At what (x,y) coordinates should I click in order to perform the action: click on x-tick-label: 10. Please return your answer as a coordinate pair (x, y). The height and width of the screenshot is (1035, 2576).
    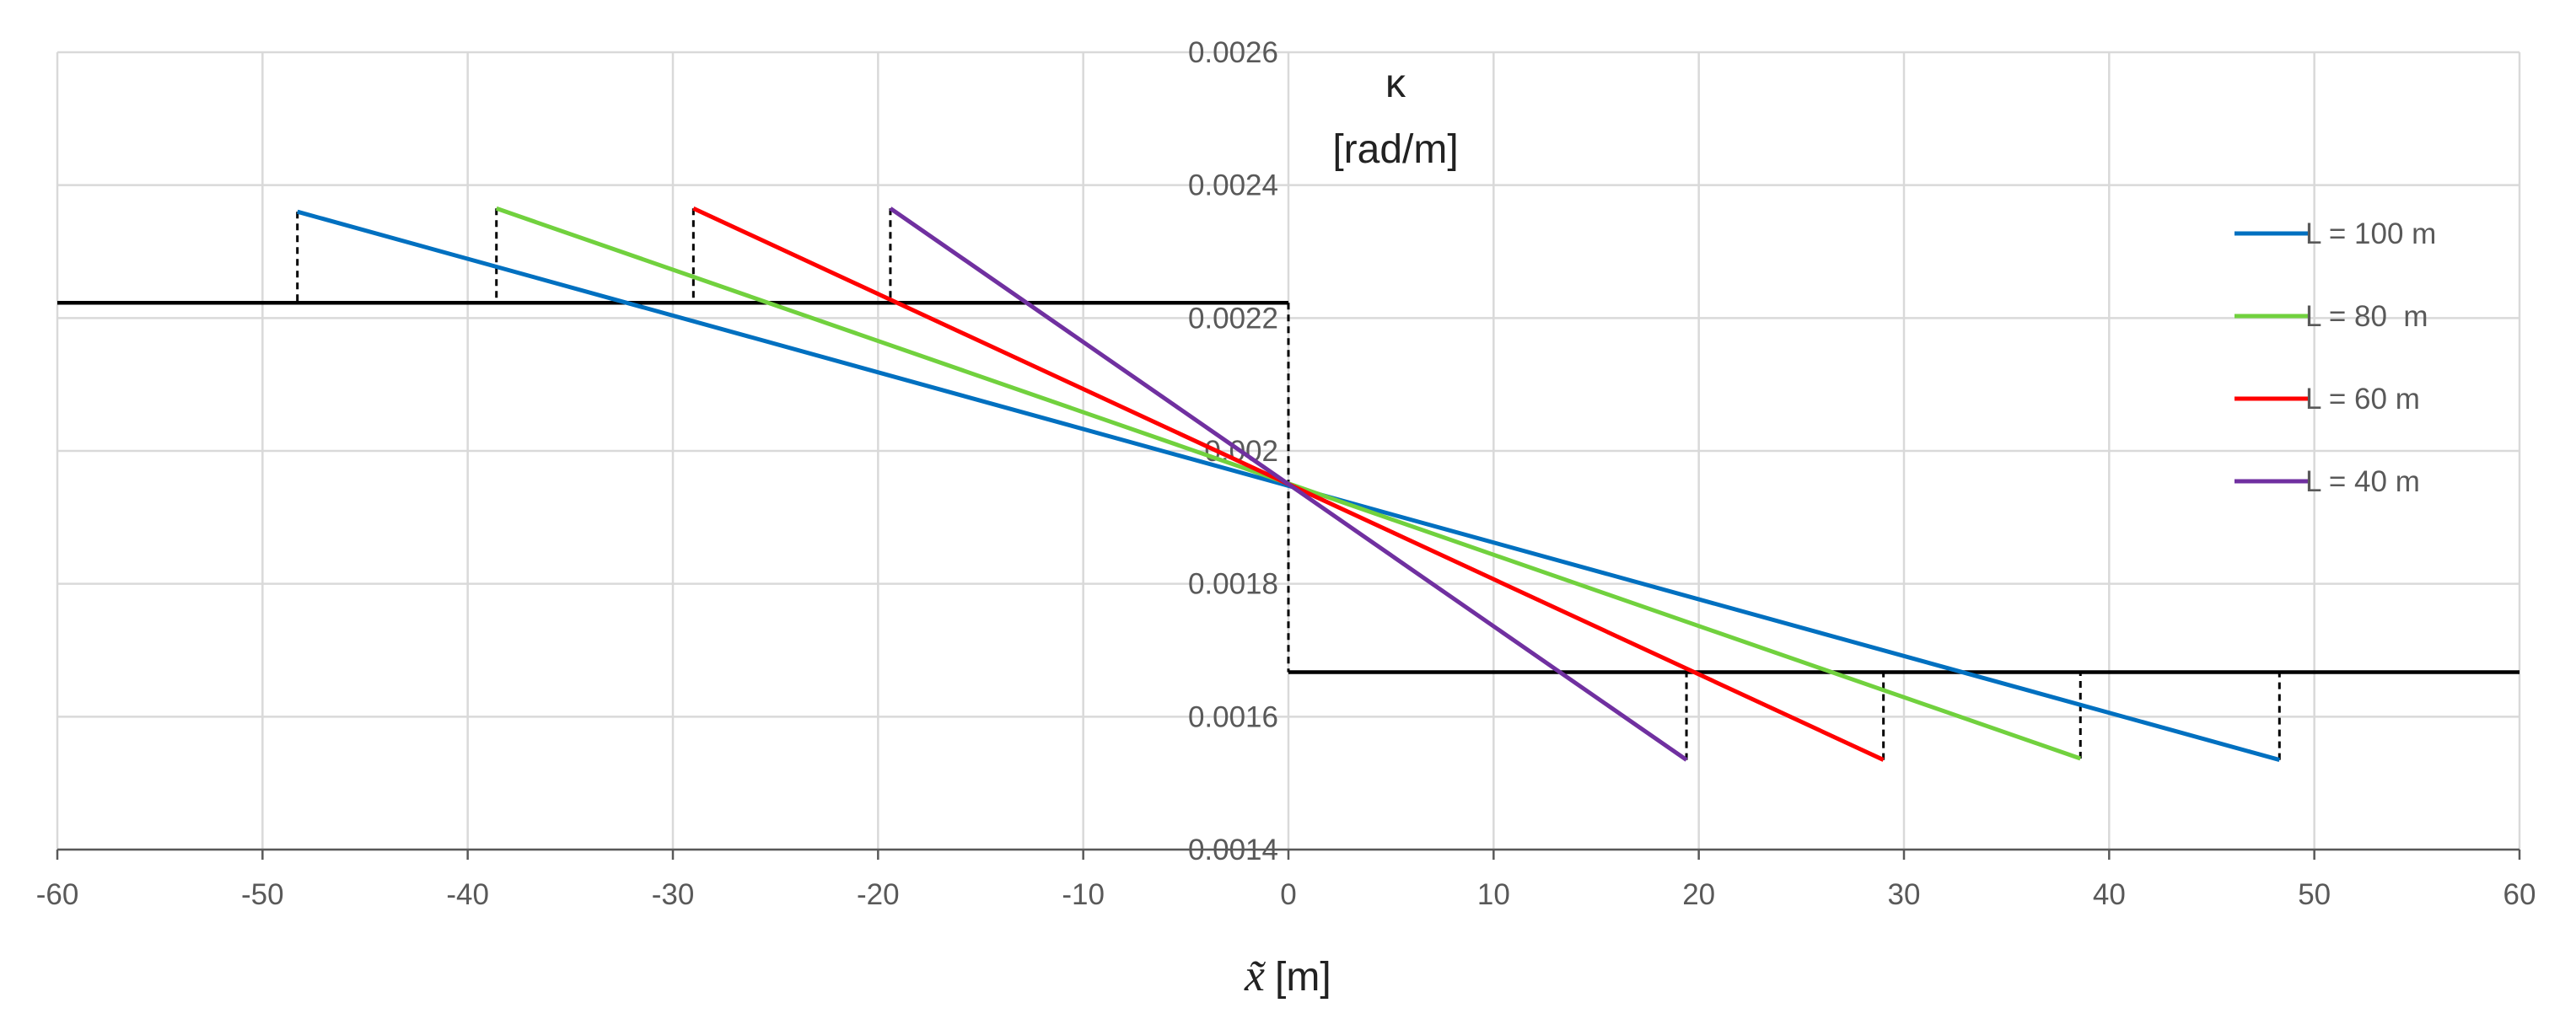
    Looking at the image, I should click on (1493, 894).